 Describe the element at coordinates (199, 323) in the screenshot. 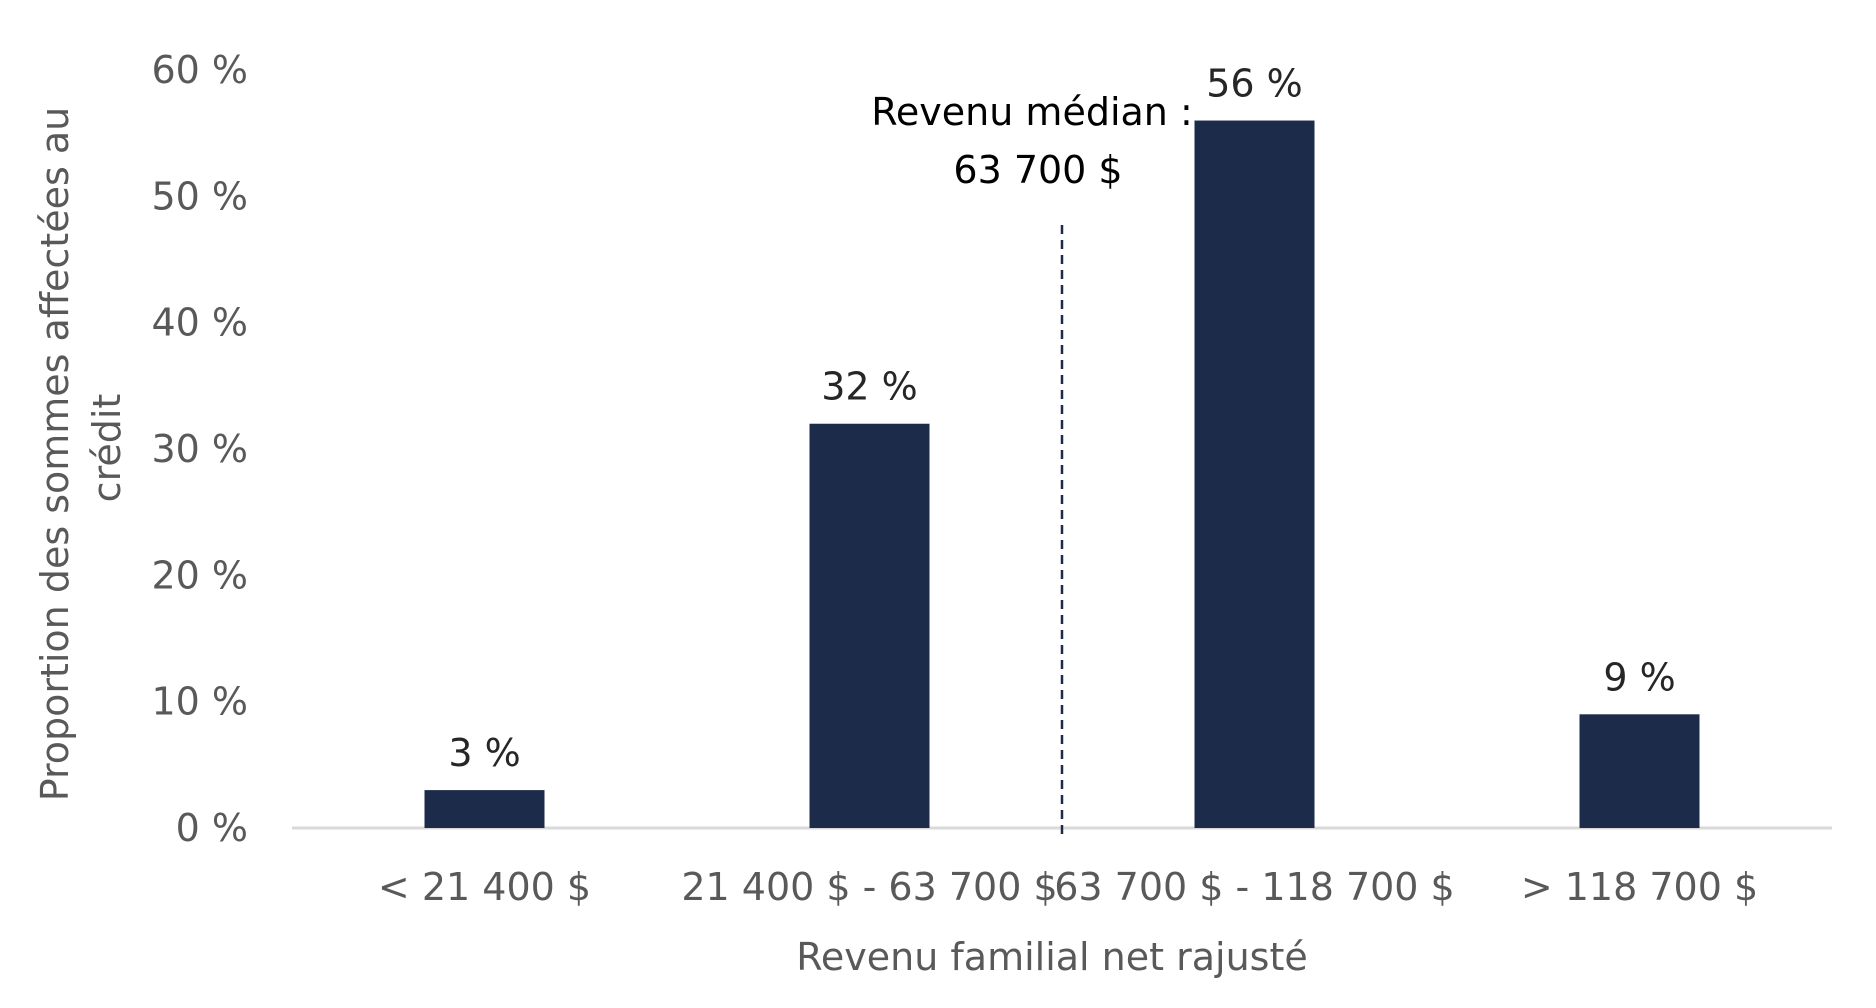

I see `y-tick-label: 40 %` at that location.